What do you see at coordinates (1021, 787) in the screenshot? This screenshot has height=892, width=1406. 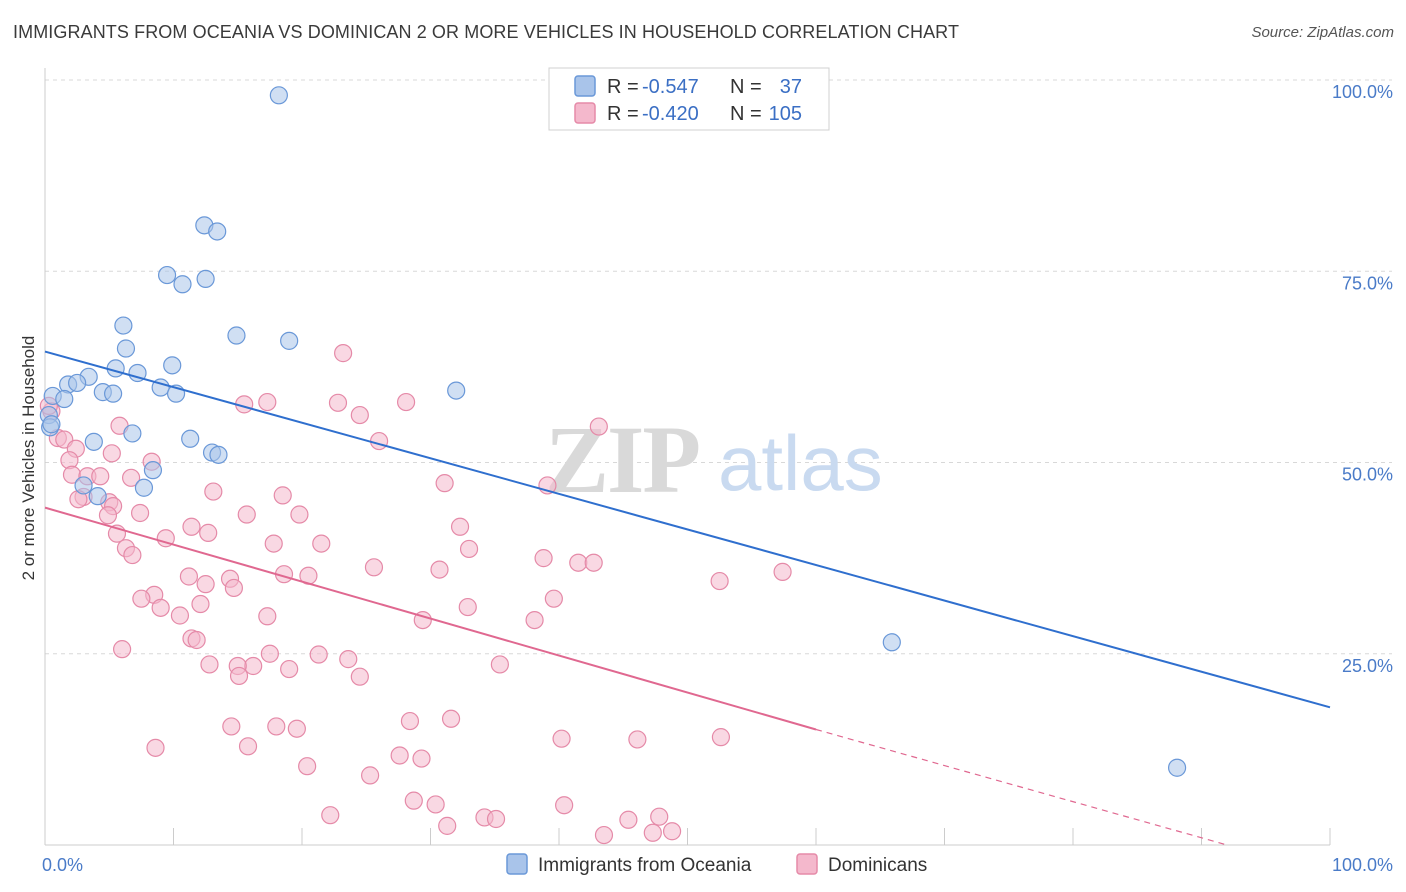 I see `dominican-trend-extension` at bounding box center [1021, 787].